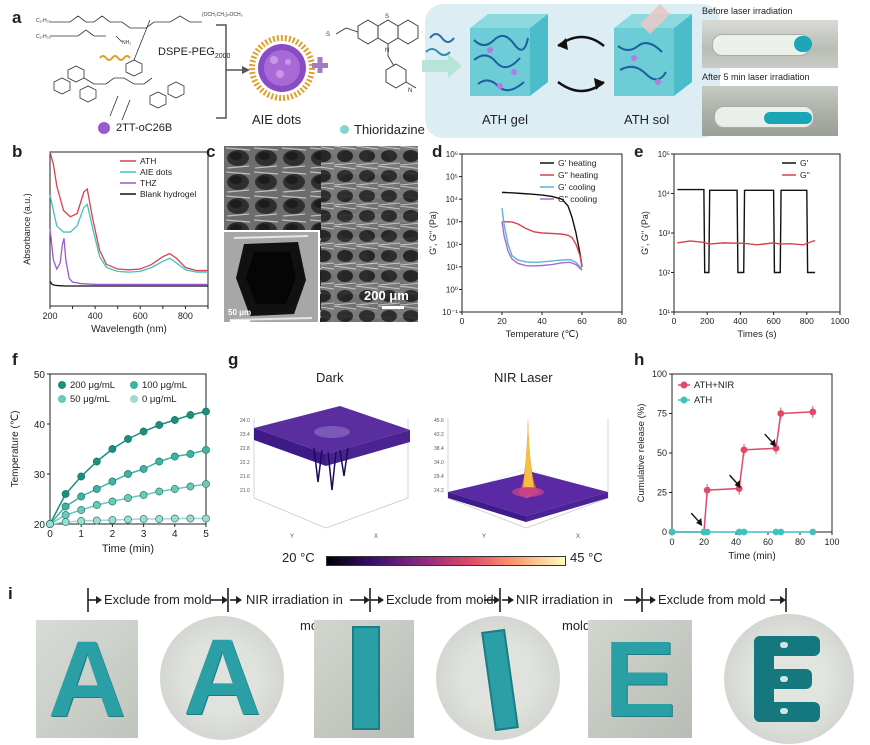 This screenshot has width=870, height=745. Describe the element at coordinates (576, 625) in the screenshot. I see `step-nir-2-mold: mold` at that location.